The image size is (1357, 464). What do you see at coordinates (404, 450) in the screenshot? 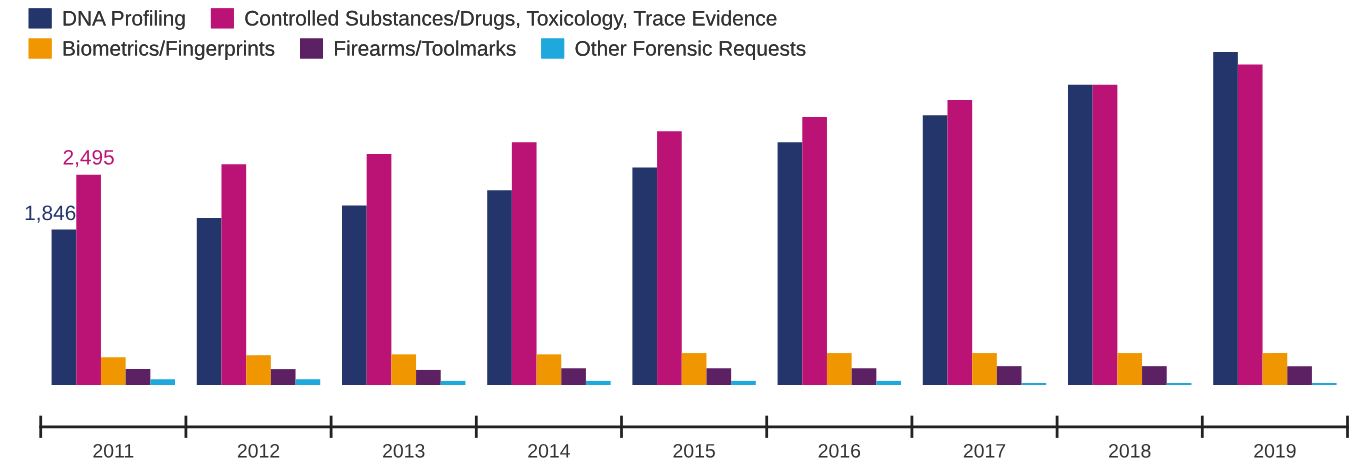
I see `x-tick-label: 2013` at bounding box center [404, 450].